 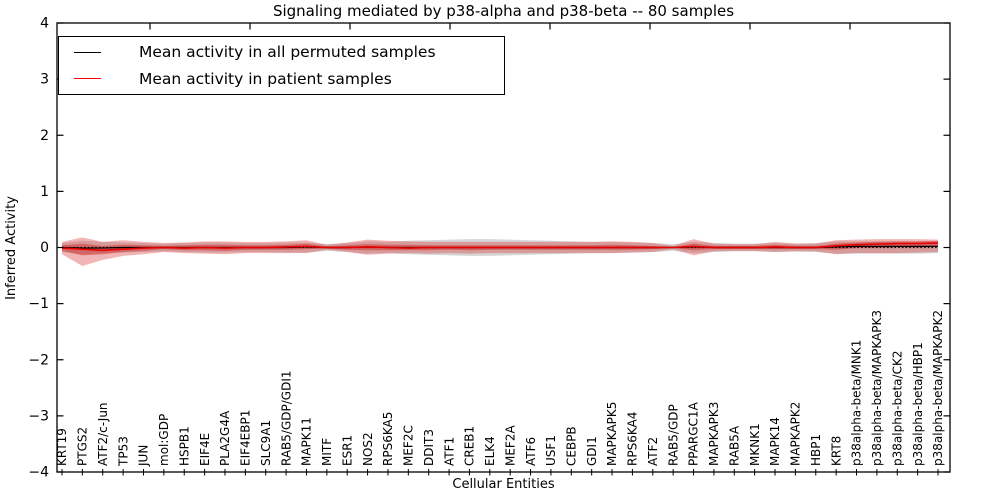 What do you see at coordinates (44, 192) in the screenshot?
I see `y-tick-label: 1` at bounding box center [44, 192].